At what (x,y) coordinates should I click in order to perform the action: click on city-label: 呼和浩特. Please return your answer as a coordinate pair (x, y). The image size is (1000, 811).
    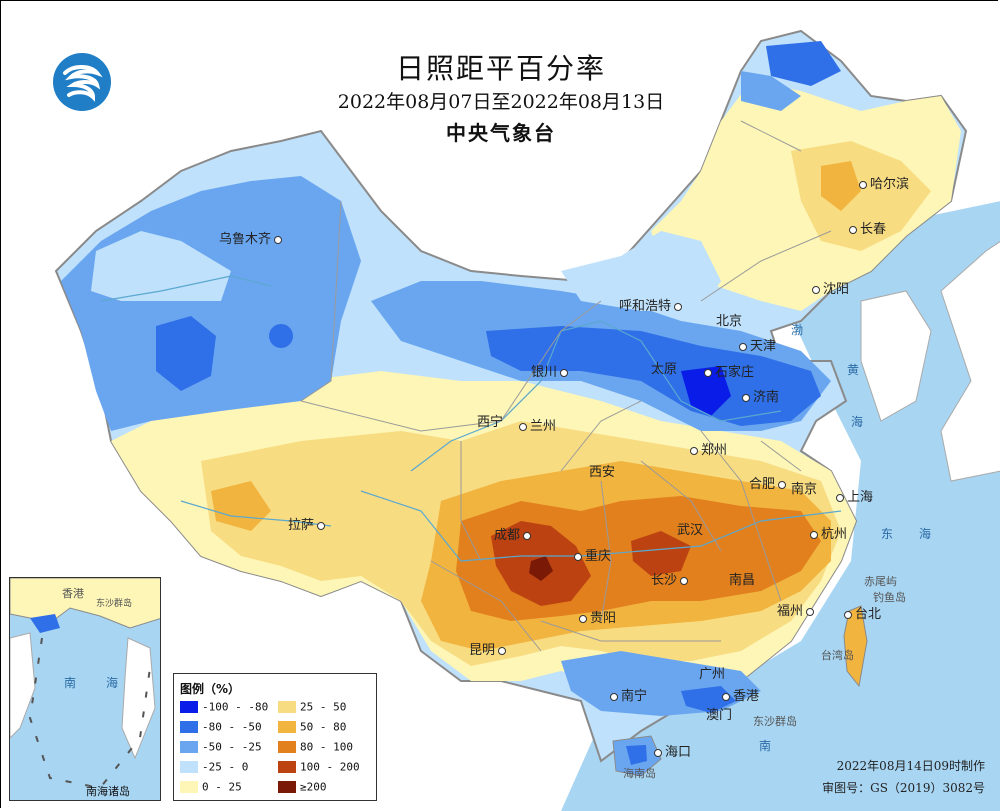
    Looking at the image, I should click on (652, 304).